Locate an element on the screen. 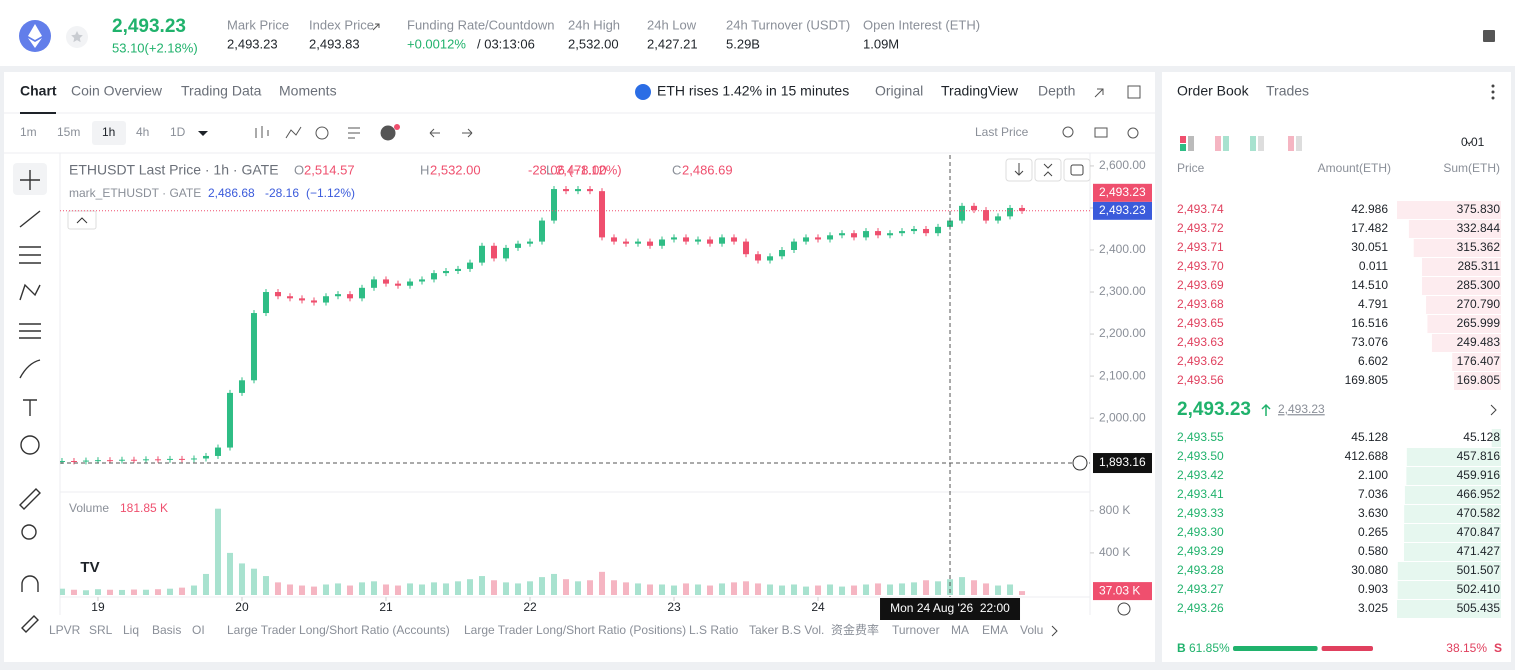 The image size is (1515, 670). pattern-tool is located at coordinates (30, 292).